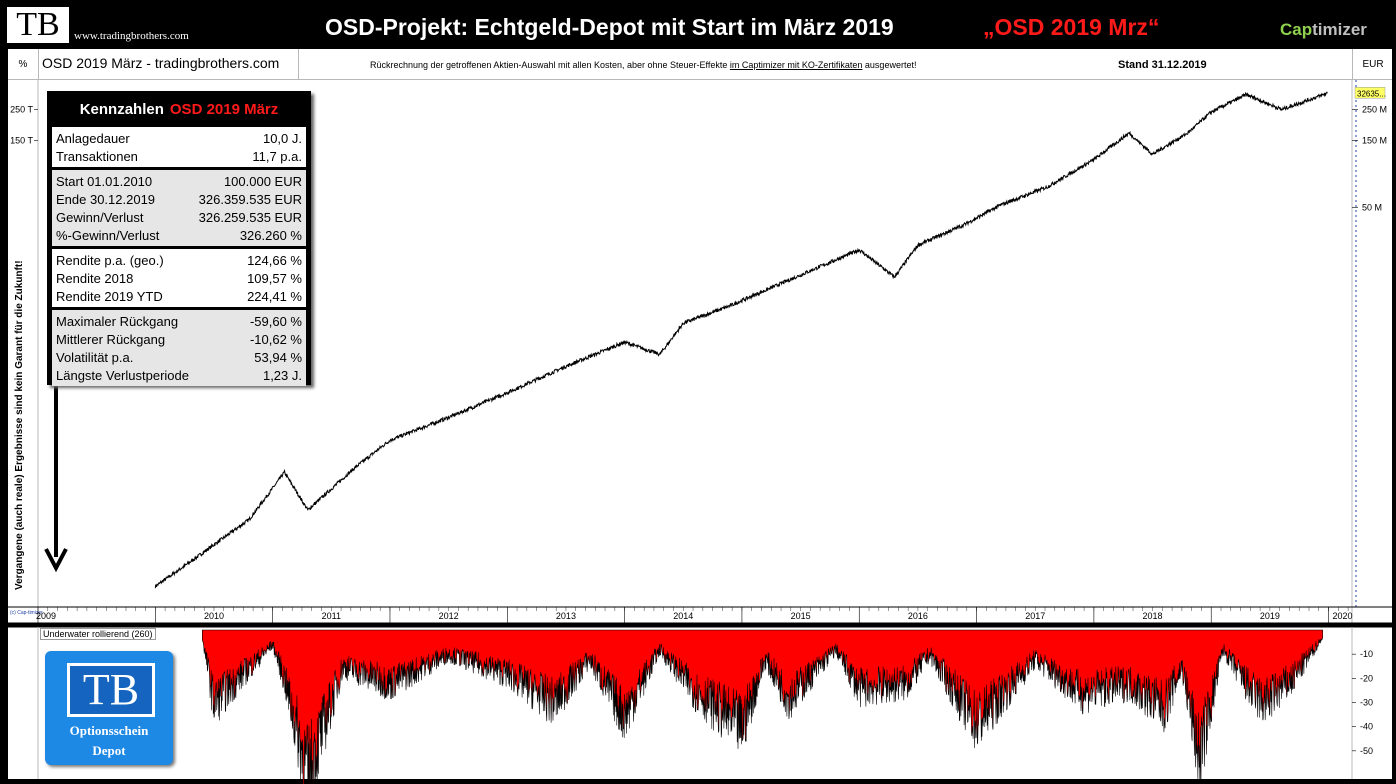  Describe the element at coordinates (21, 110) in the screenshot. I see `left-tick-label: 250 T` at that location.